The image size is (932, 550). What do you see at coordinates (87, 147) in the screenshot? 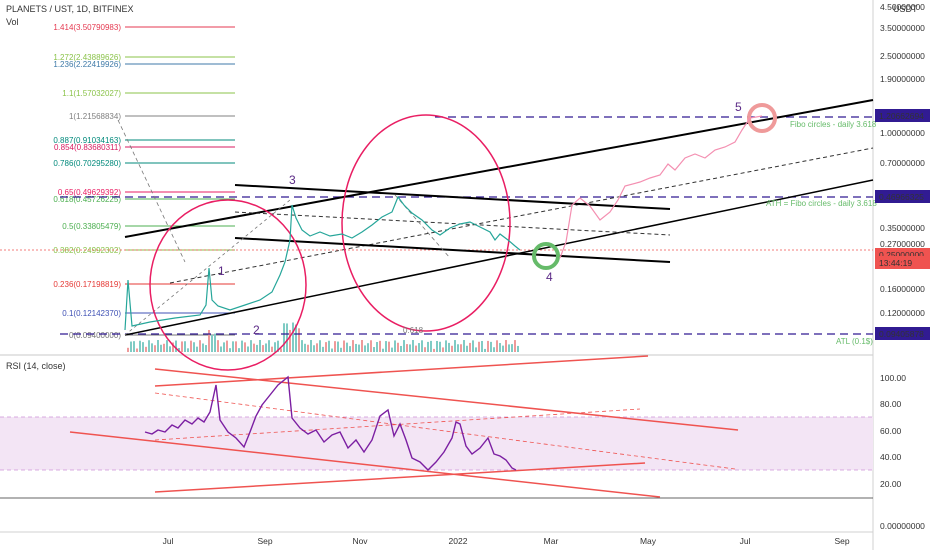
I see `fib-level-label: 0.854(0.83680311)` at bounding box center [87, 147].